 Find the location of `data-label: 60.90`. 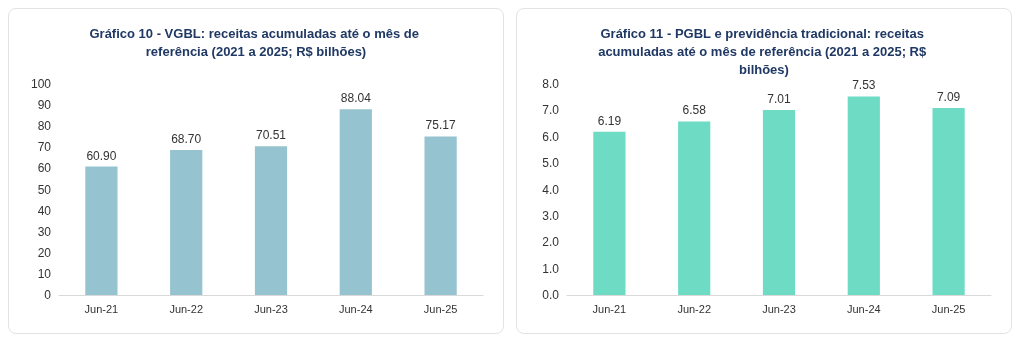

data-label: 60.90 is located at coordinates (101, 155).